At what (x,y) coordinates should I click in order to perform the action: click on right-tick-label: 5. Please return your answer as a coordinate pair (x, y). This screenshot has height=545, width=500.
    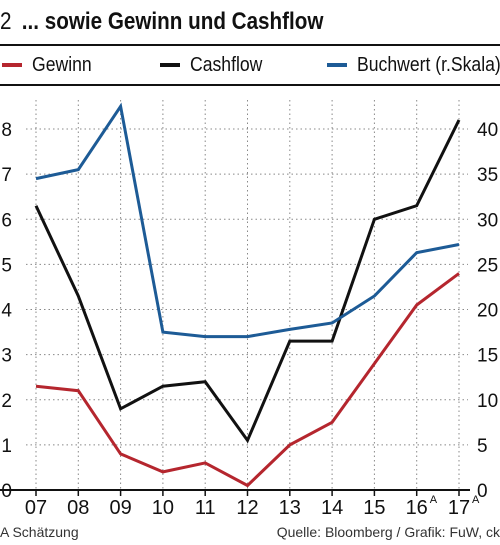
    Looking at the image, I should click on (482, 446).